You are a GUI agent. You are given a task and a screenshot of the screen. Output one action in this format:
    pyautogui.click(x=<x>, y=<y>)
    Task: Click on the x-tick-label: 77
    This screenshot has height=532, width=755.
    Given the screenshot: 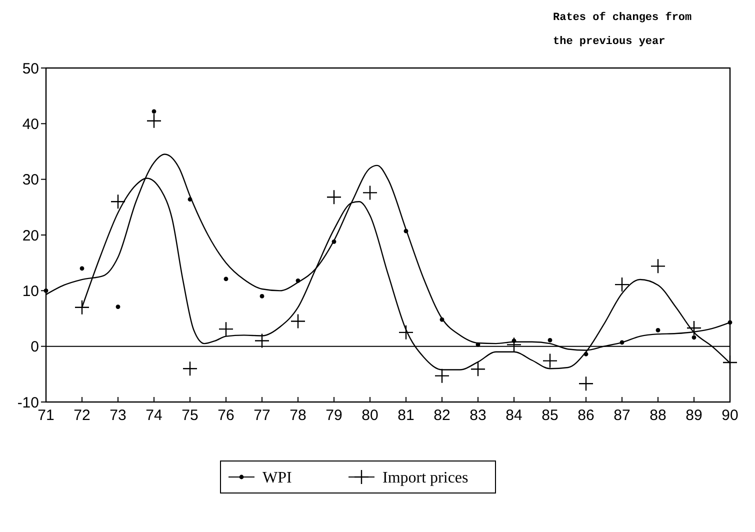 What is the action you would take?
    pyautogui.click(x=262, y=415)
    